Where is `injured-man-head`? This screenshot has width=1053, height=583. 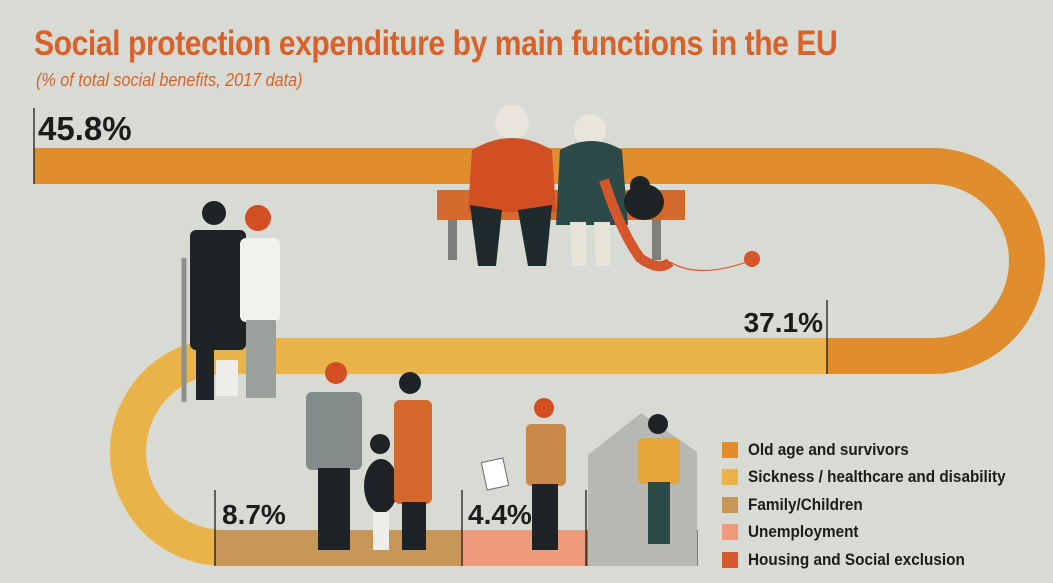 injured-man-head is located at coordinates (214, 213).